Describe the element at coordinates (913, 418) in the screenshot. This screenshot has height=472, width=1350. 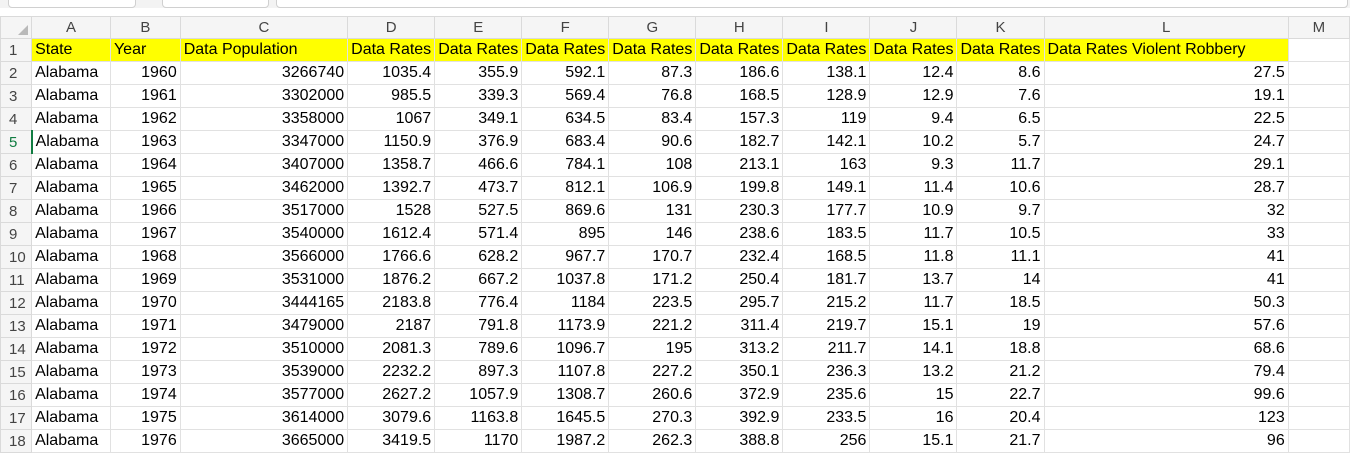
I see `data-cell: 16` at that location.